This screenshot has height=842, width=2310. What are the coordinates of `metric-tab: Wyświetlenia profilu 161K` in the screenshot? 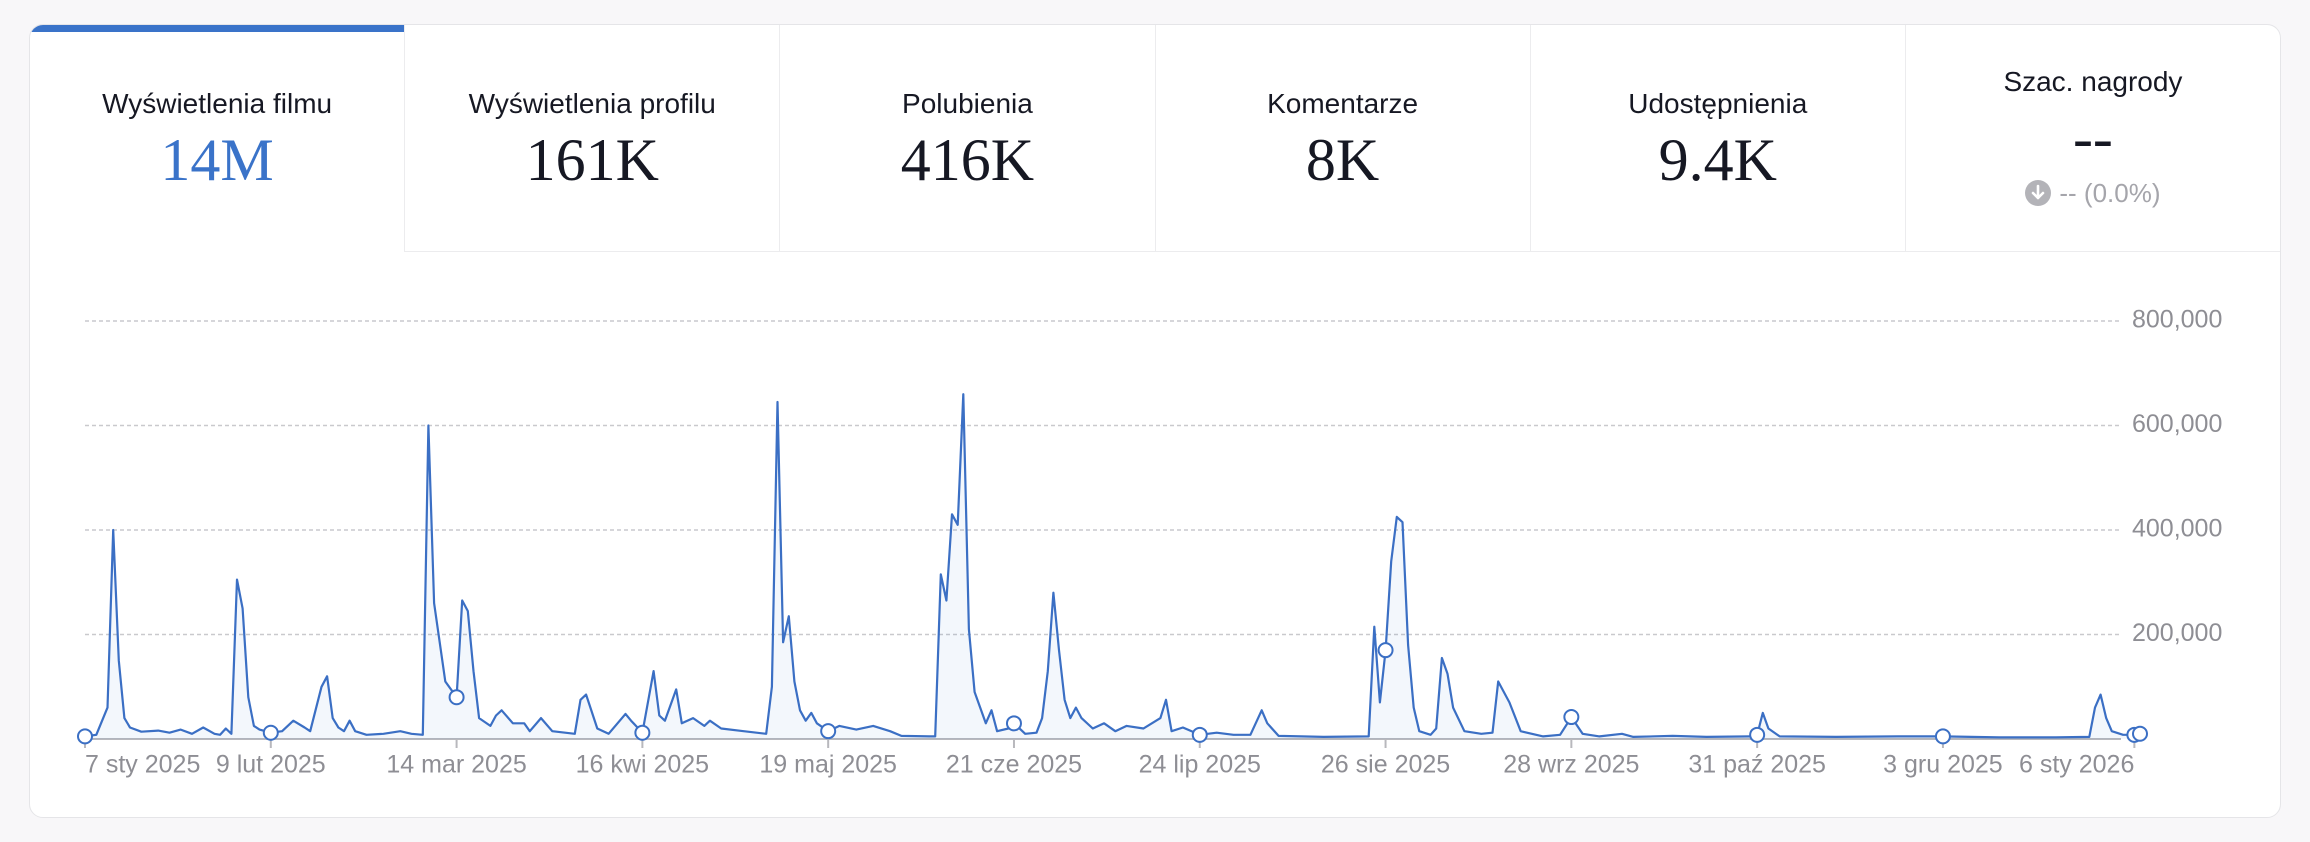 It's located at (593, 138).